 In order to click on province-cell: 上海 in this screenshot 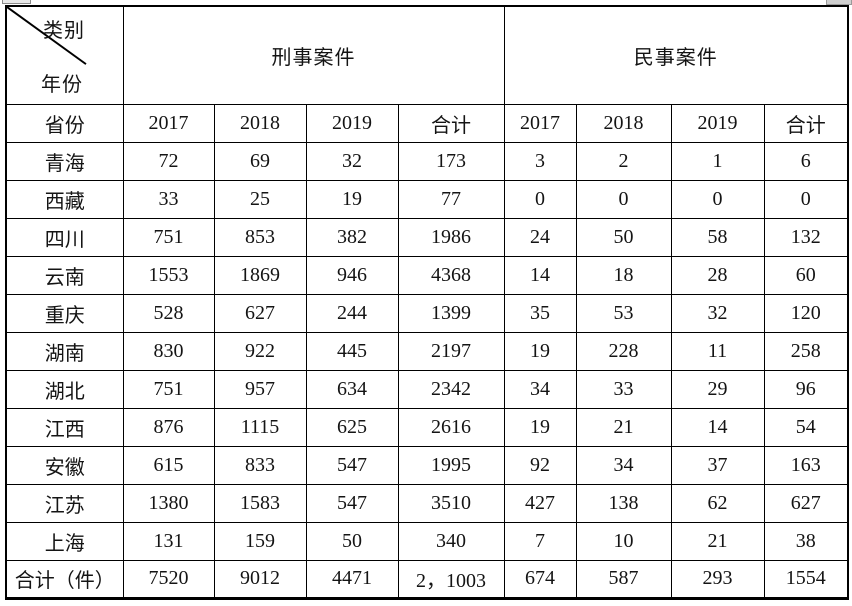, I will do `click(64, 541)`.